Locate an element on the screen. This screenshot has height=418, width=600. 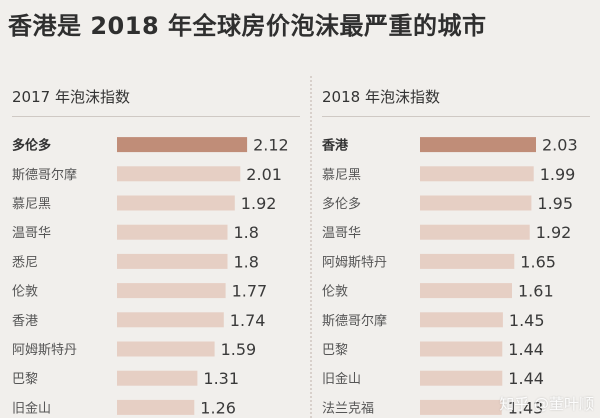
panel-divider is located at coordinates (311, 247).